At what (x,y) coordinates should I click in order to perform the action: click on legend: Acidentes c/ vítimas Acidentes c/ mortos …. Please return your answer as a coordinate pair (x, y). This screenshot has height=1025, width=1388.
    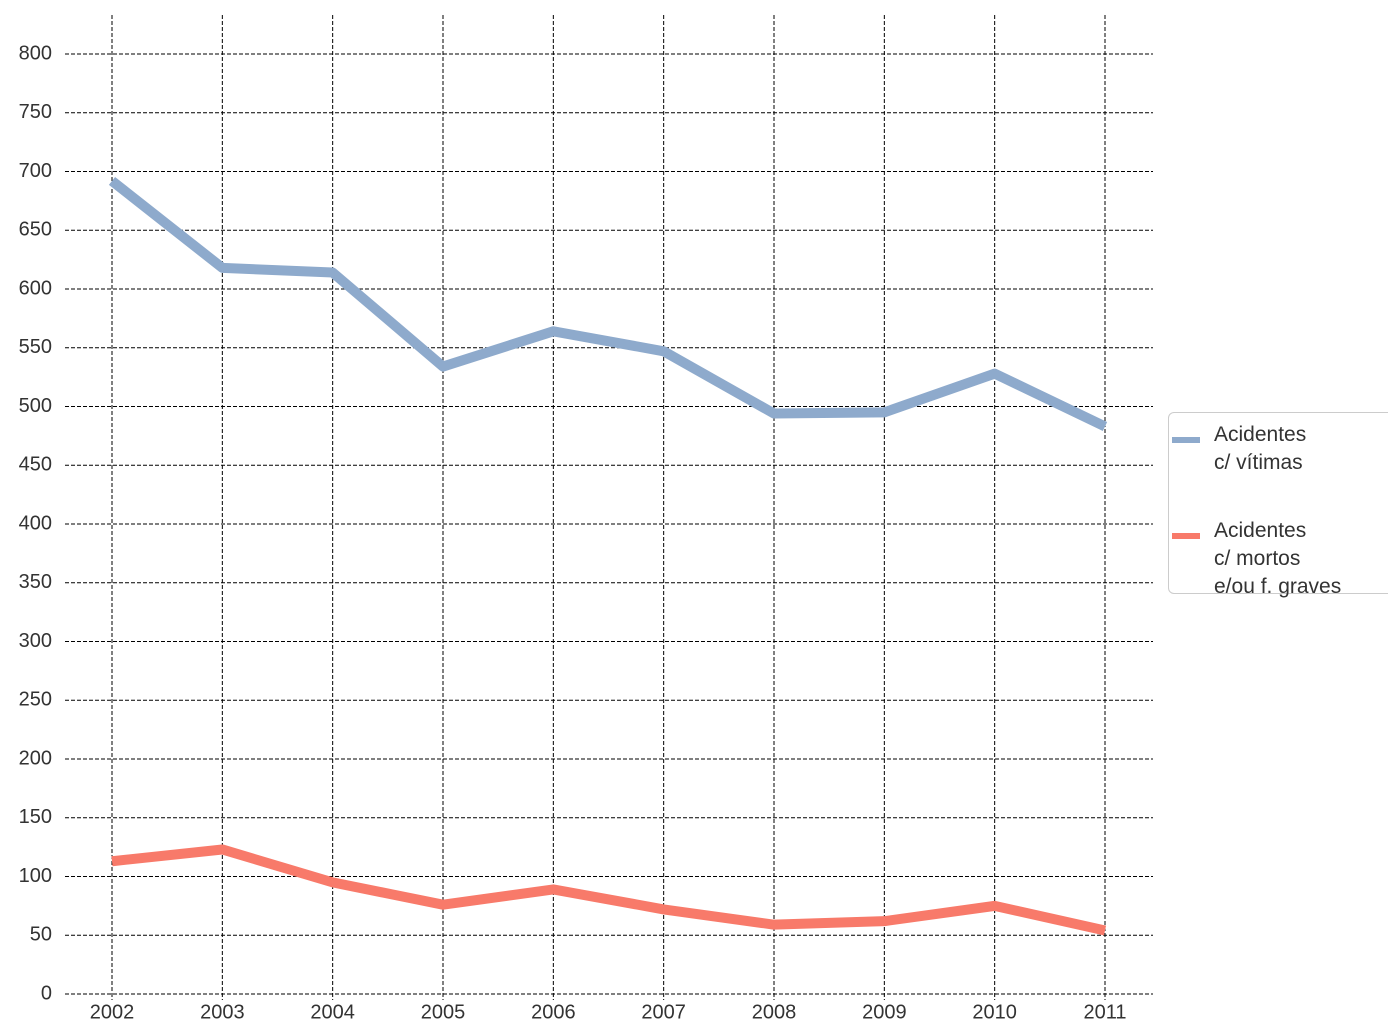
    Looking at the image, I should click on (1278, 505).